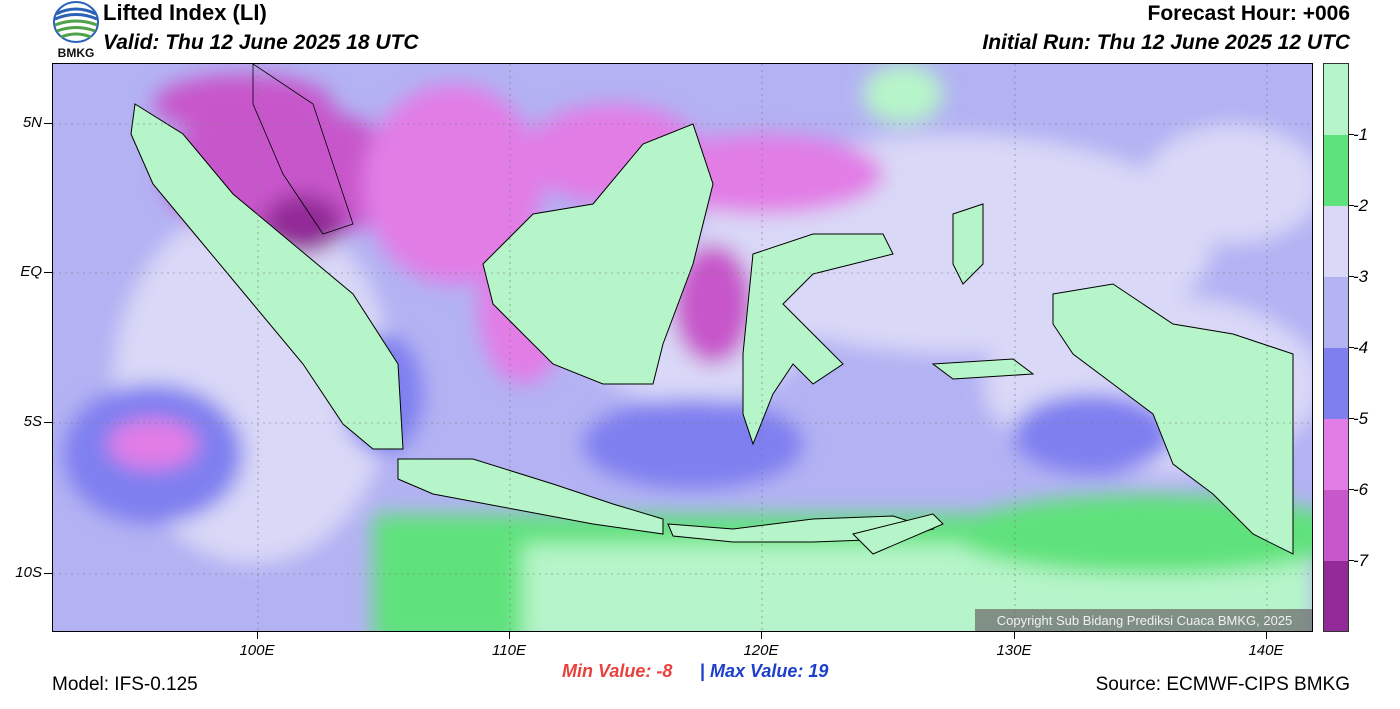 Image resolution: width=1400 pixels, height=709 pixels. What do you see at coordinates (598, 254) in the screenshot?
I see `borneo` at bounding box center [598, 254].